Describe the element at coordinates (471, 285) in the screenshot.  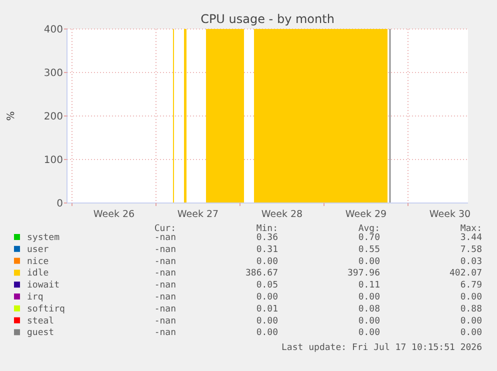
I see `text: 6.79` at that location.